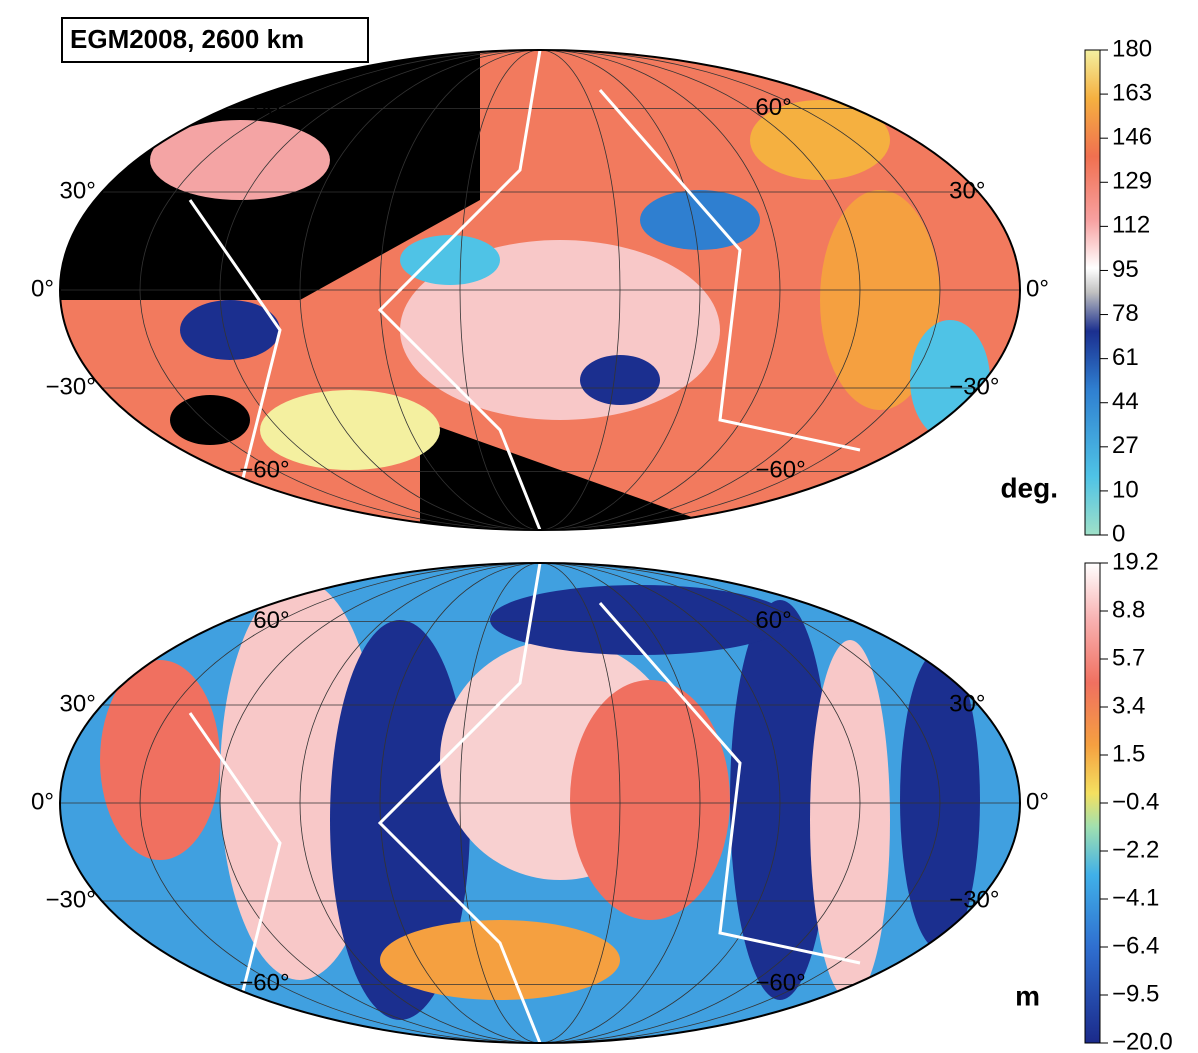 Image resolution: width=1198 pixels, height=1053 pixels. Describe the element at coordinates (1125, 269) in the screenshot. I see `colorbar-label: 95` at that location.